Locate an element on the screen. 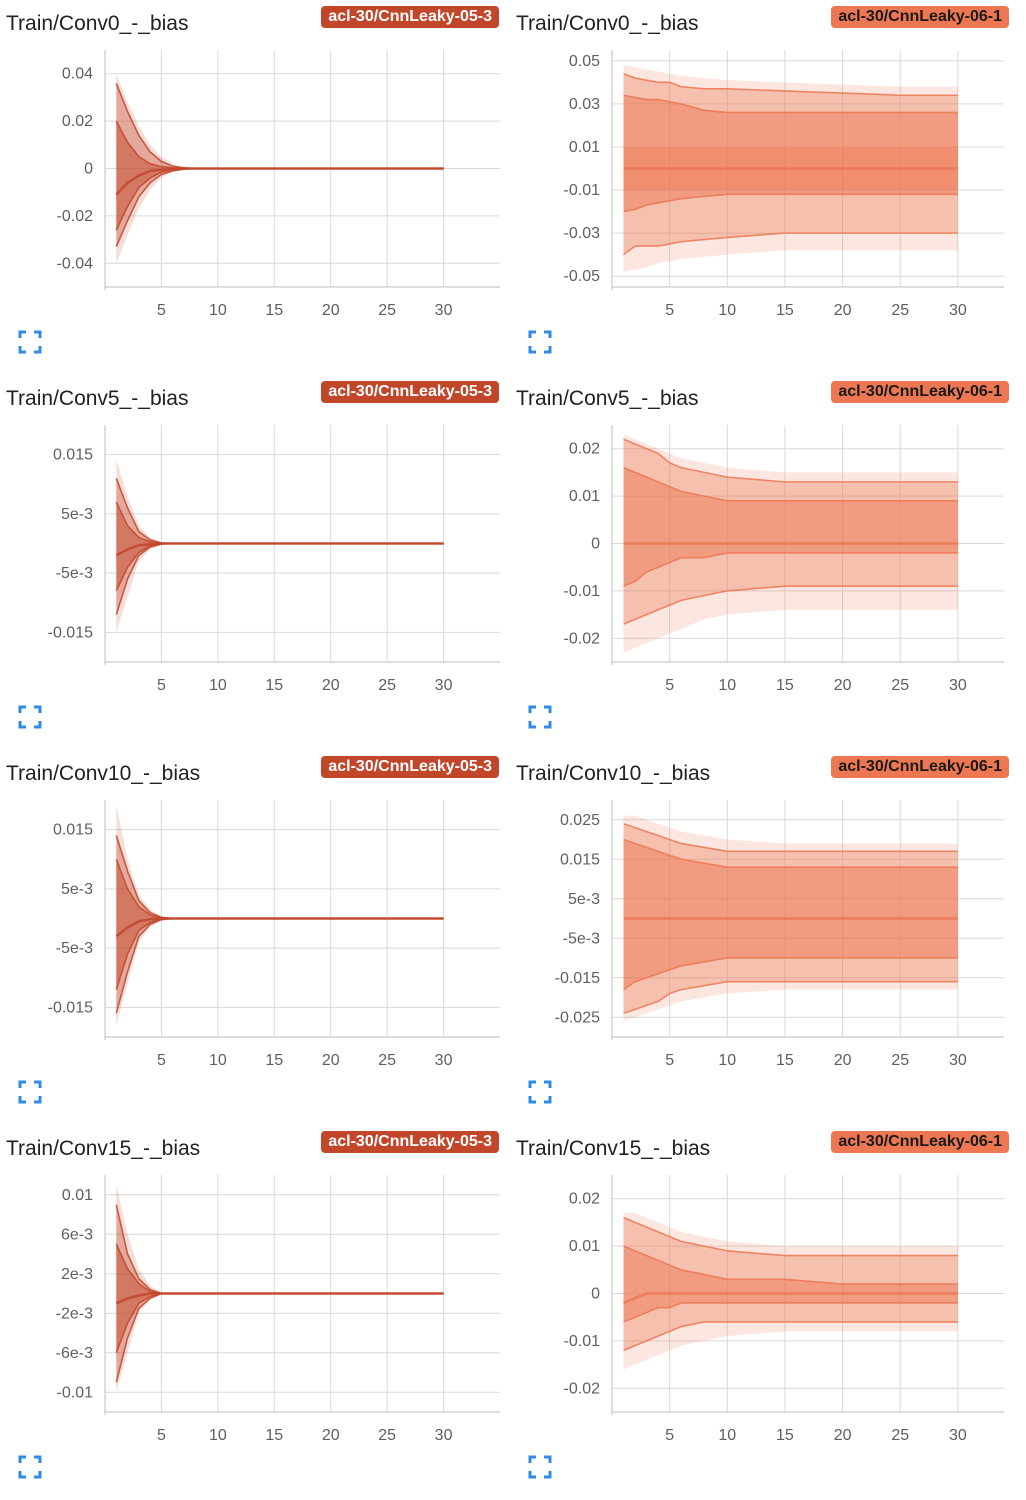  chart-title: Train/Conv15_-_bias is located at coordinates (103, 1148).